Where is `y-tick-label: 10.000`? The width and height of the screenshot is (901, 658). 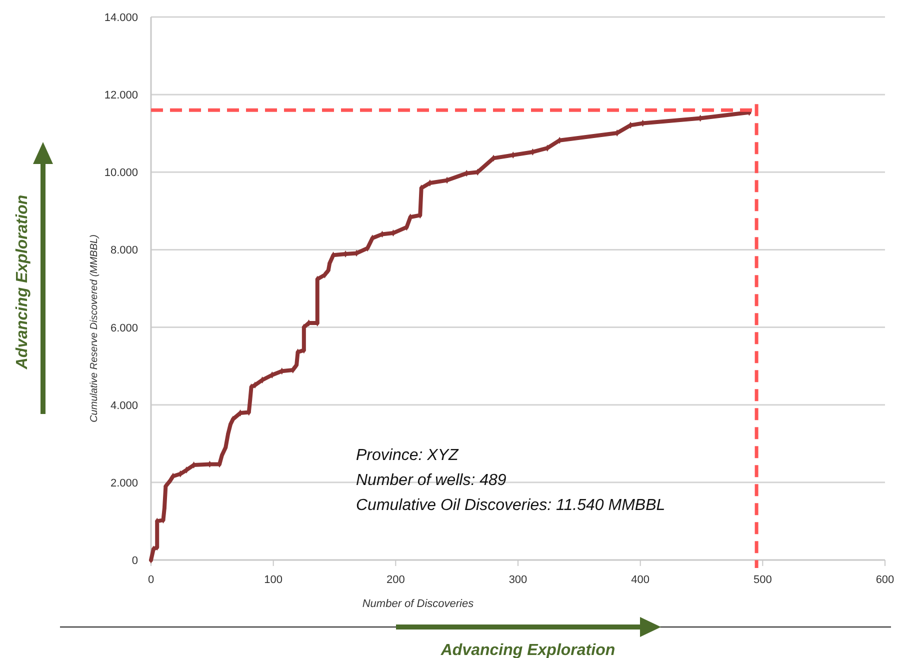 y-tick-label: 10.000 is located at coordinates (121, 173).